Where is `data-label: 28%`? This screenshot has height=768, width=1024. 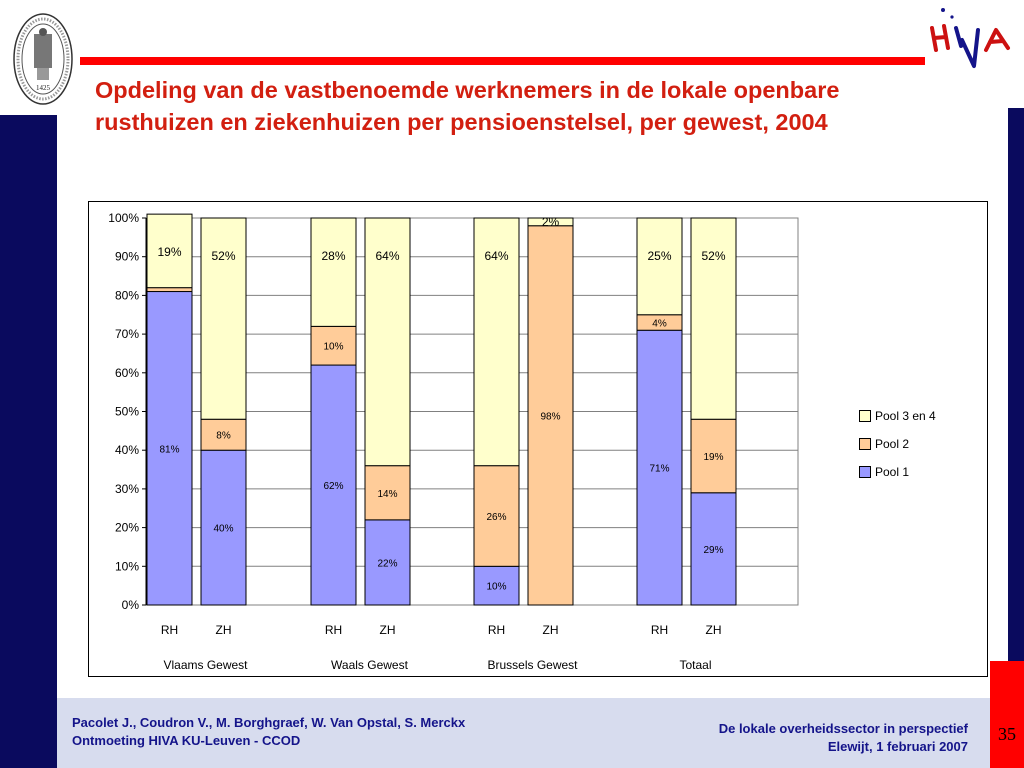 data-label: 28% is located at coordinates (333, 256).